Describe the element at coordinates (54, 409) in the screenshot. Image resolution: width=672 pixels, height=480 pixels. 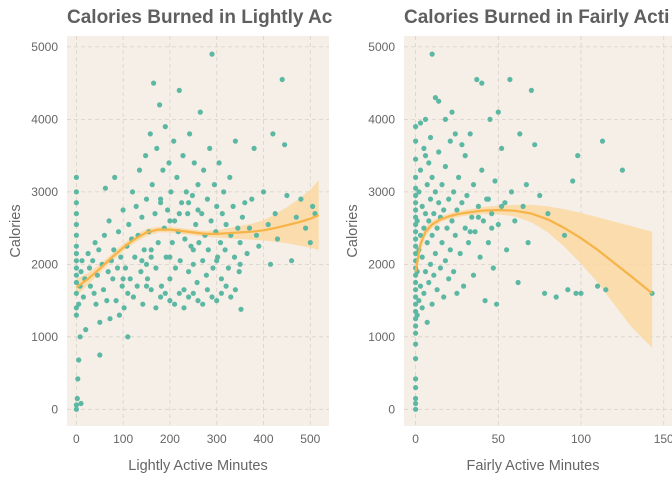
I see `y-tick-label: 0` at that location.